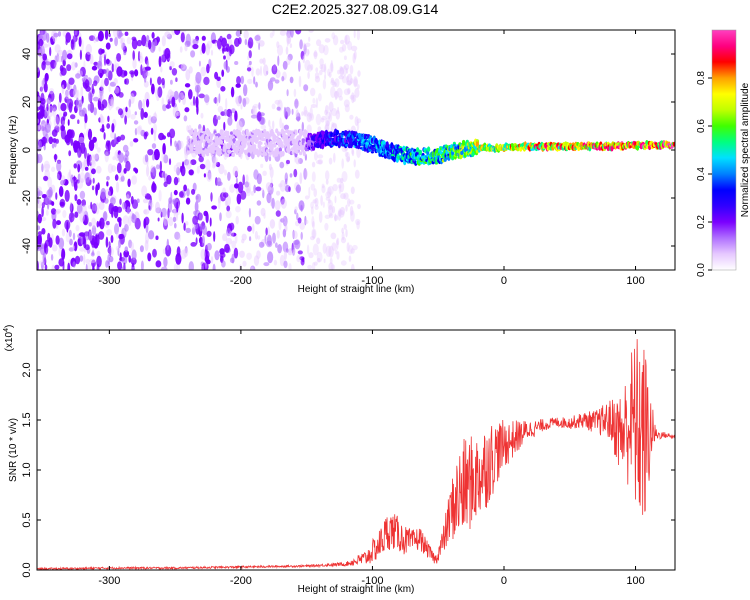 This screenshot has height=600, width=750. I want to click on colorbar-ticks: 0.0 0.2 0.4 0.6 0.8, so click(704, 174).